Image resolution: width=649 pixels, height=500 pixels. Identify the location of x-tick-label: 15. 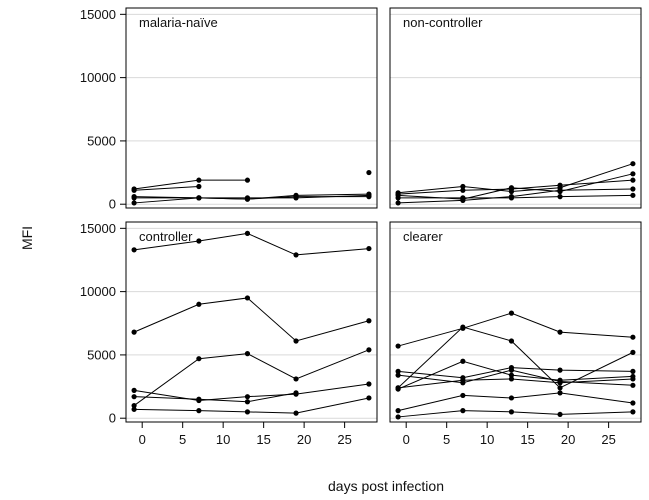
(527, 439).